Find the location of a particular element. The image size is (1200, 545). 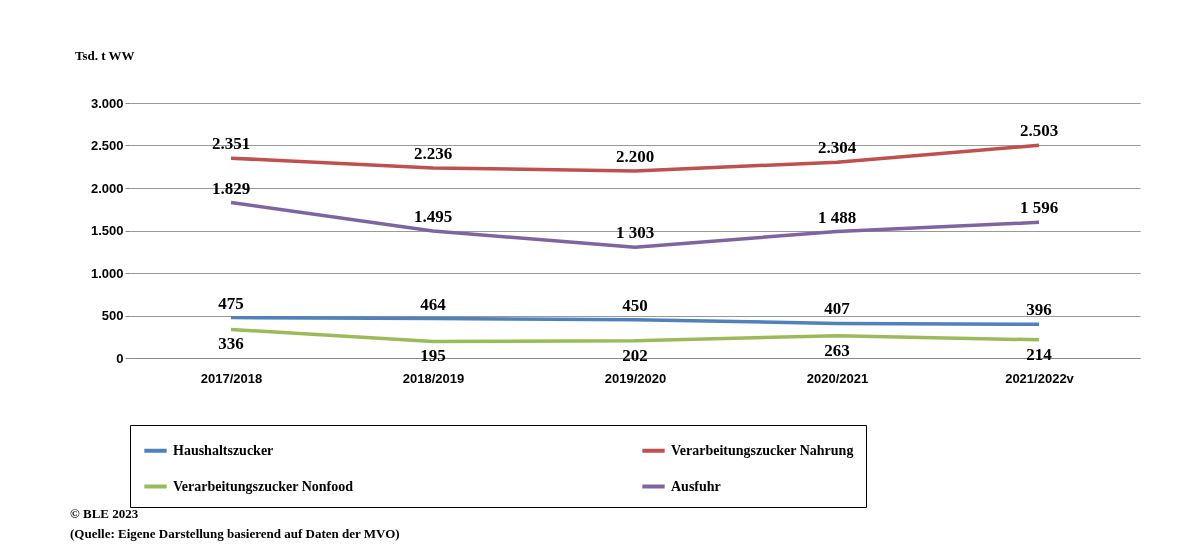

data-label: 2.304 is located at coordinates (837, 148).